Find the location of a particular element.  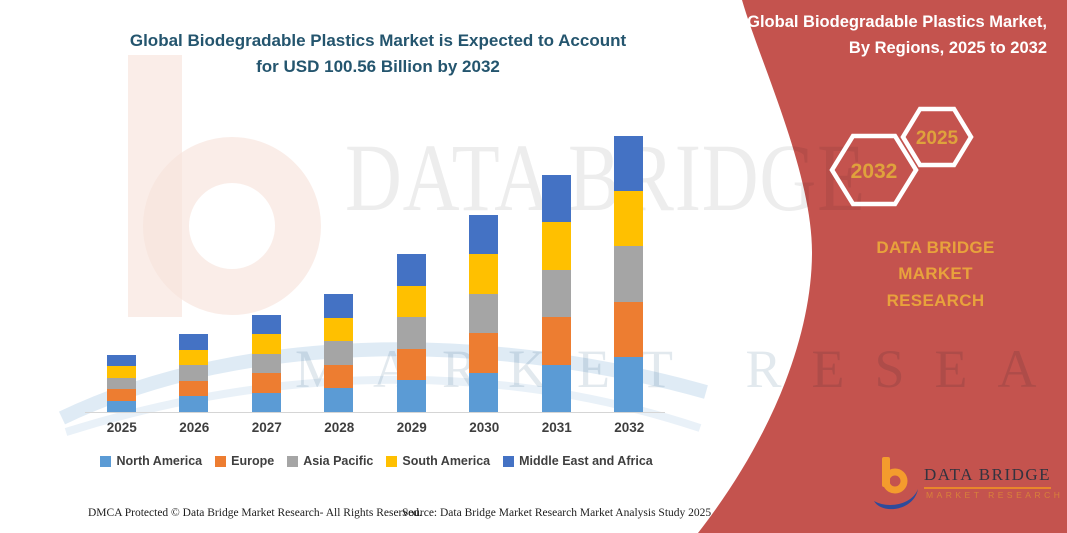

x-tick-2027: 2027 is located at coordinates (266, 427).